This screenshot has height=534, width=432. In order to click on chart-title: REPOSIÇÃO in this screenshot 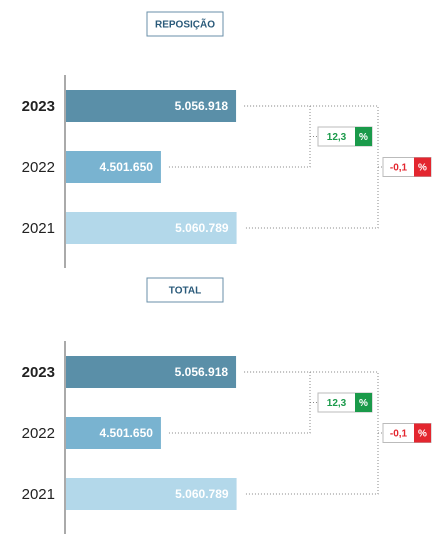, I will do `click(185, 24)`.